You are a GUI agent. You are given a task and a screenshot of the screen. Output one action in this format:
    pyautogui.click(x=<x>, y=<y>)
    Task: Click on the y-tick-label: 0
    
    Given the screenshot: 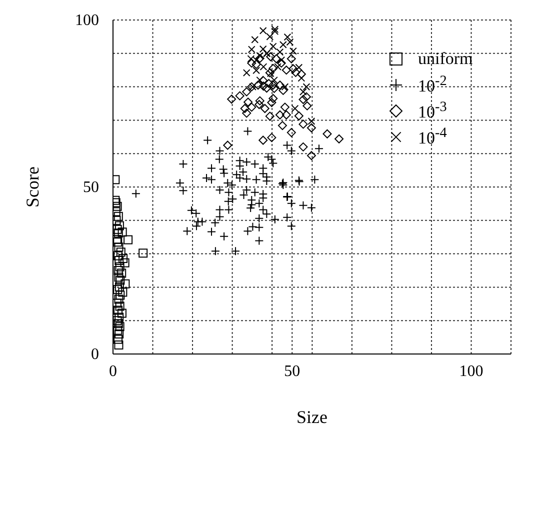 What is the action you would take?
    pyautogui.click(x=95, y=354)
    